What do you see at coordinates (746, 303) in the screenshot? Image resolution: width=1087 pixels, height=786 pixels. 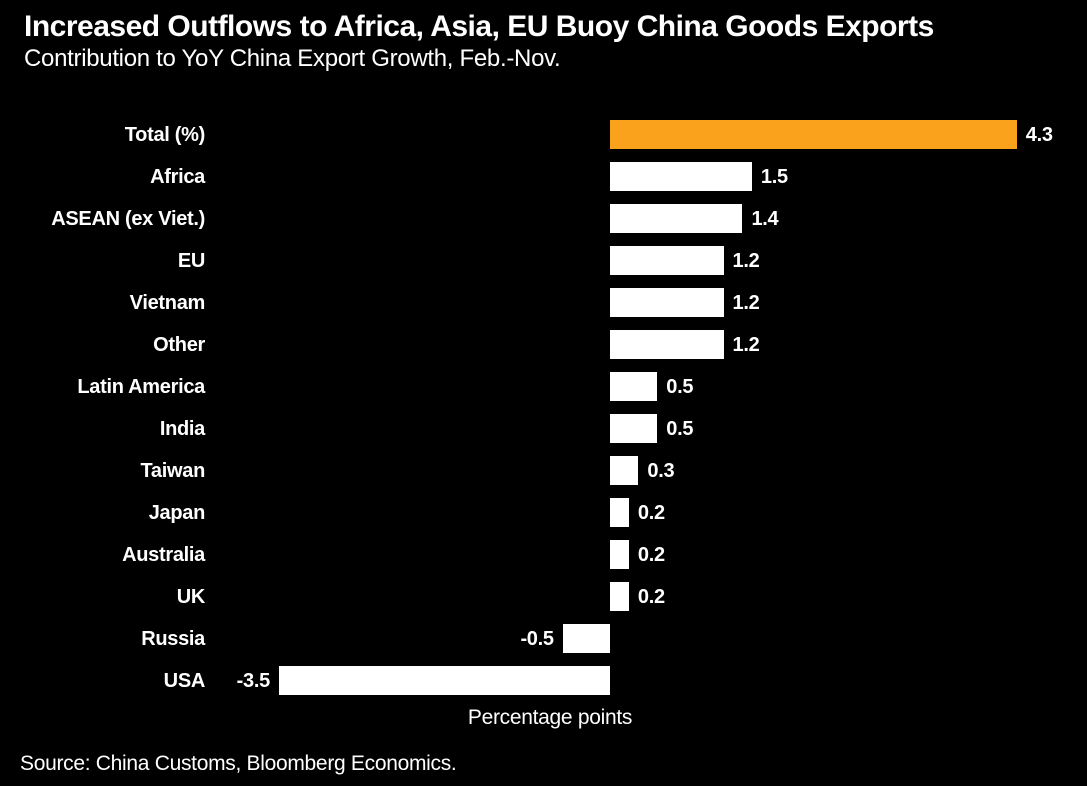 I see `value-label-vietnam: 1.2` at bounding box center [746, 303].